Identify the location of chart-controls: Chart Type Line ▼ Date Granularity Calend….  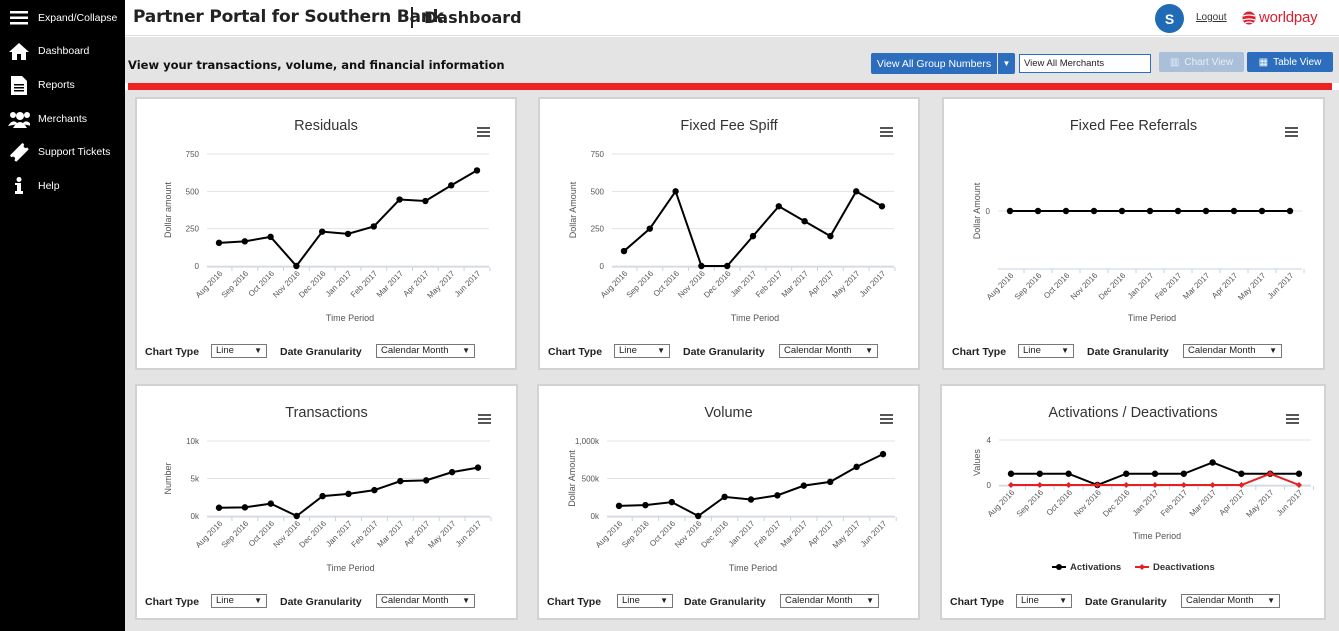
(326, 602).